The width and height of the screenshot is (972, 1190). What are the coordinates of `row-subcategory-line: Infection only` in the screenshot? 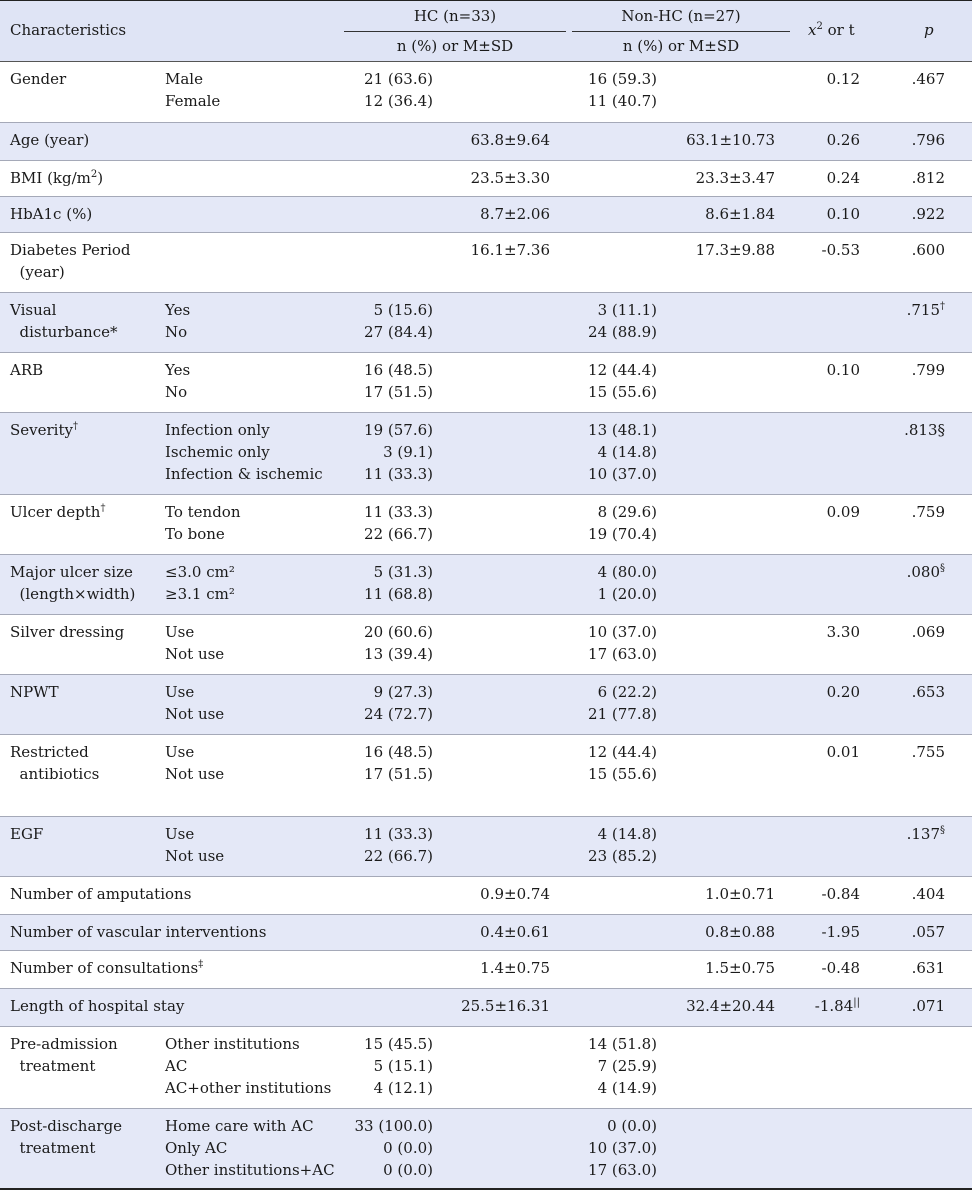 It's located at (217, 430).